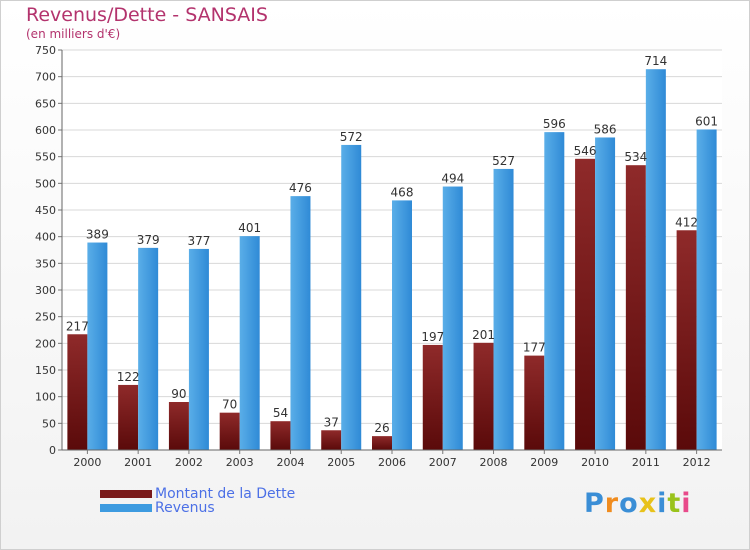 The height and width of the screenshot is (550, 750). What do you see at coordinates (534, 348) in the screenshot?
I see `data-label-dette: 177` at bounding box center [534, 348].